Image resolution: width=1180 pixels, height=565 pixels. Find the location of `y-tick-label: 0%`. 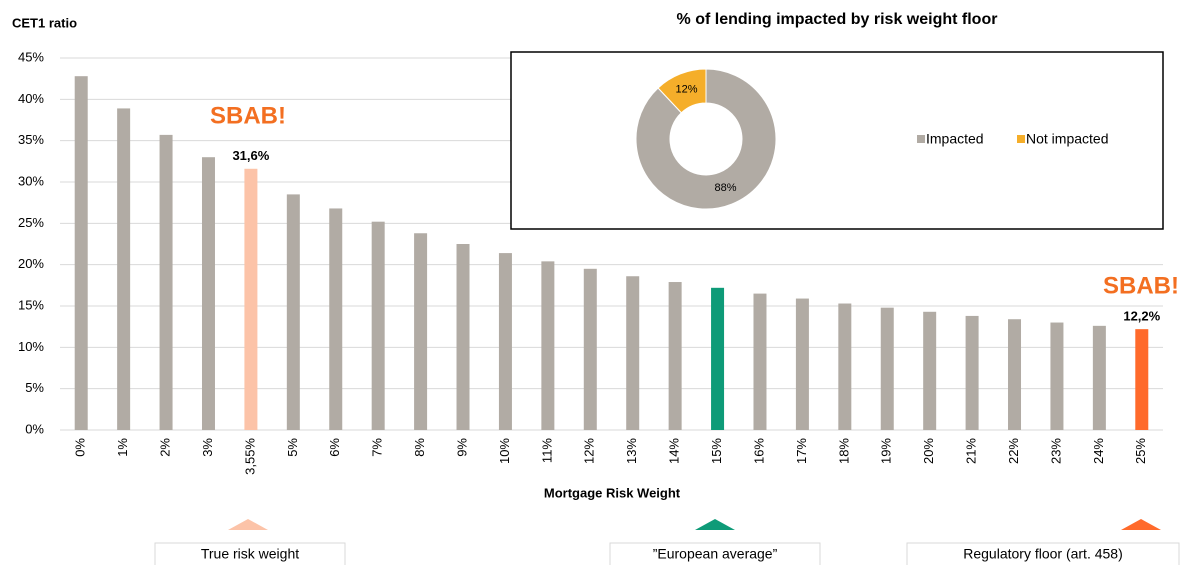

y-tick-label: 0% is located at coordinates (34, 428).